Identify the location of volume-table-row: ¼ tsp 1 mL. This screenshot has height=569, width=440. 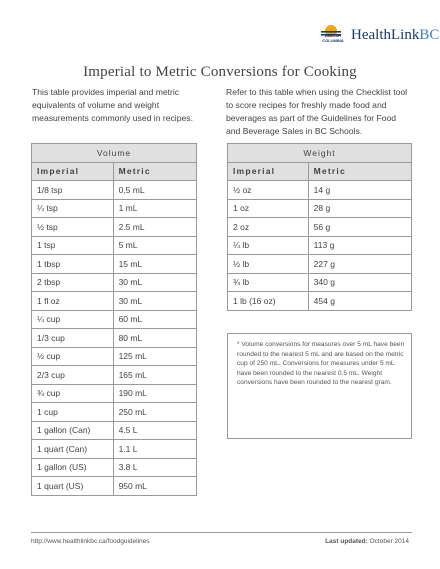
(114, 208).